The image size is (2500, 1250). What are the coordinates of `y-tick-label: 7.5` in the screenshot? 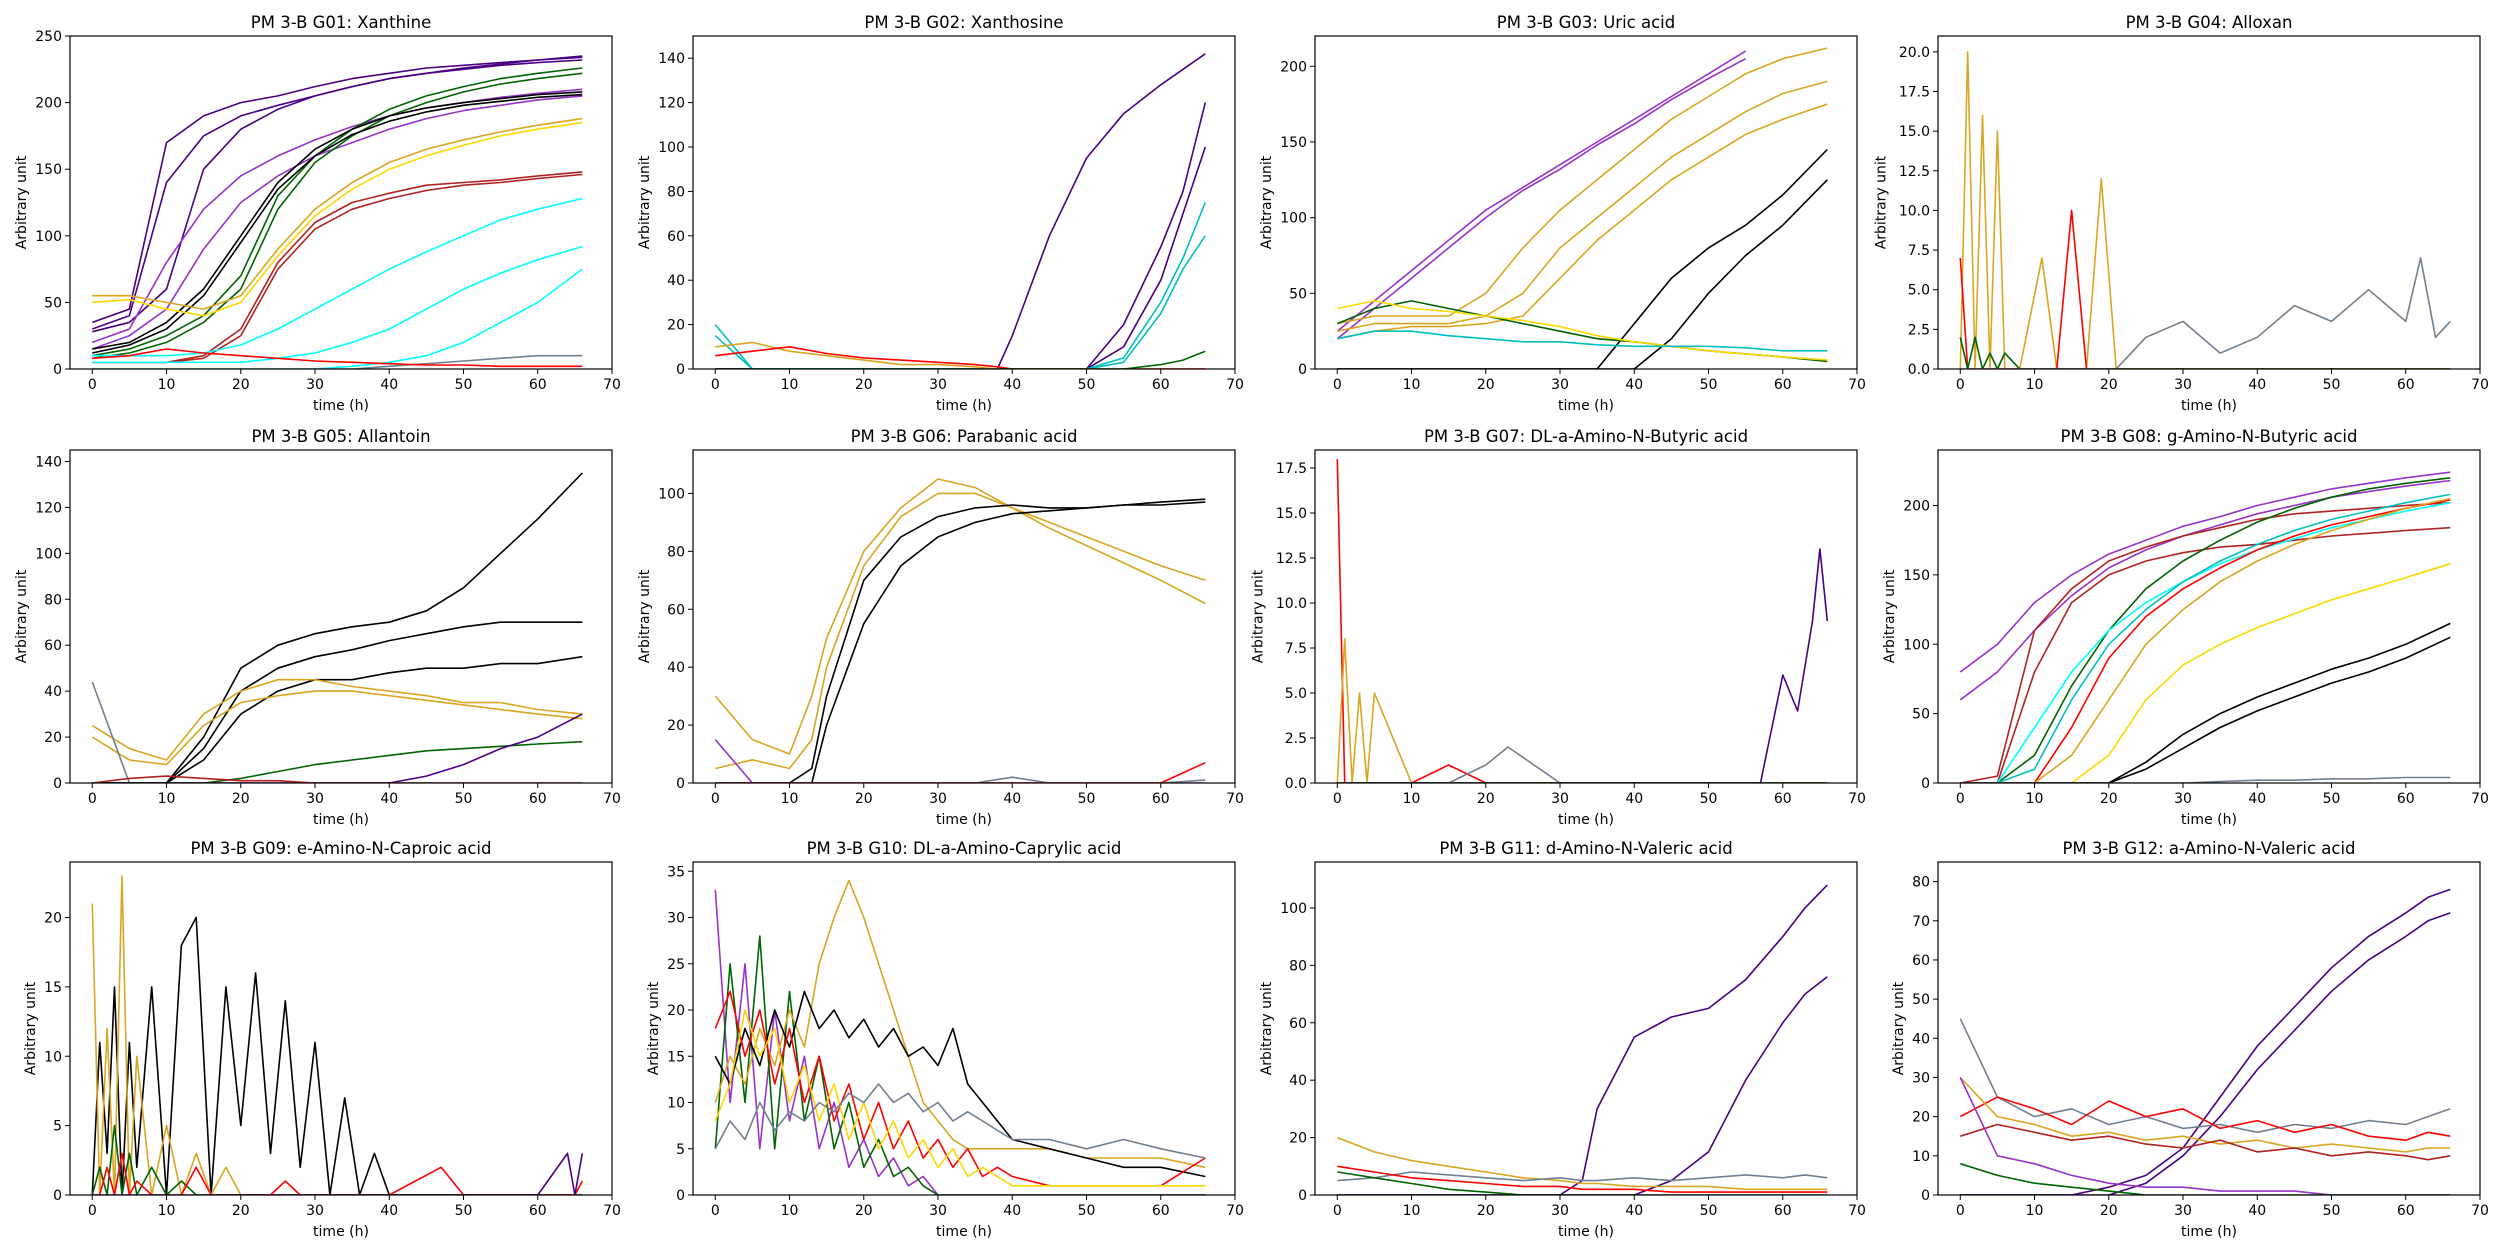 It's located at (1919, 251).